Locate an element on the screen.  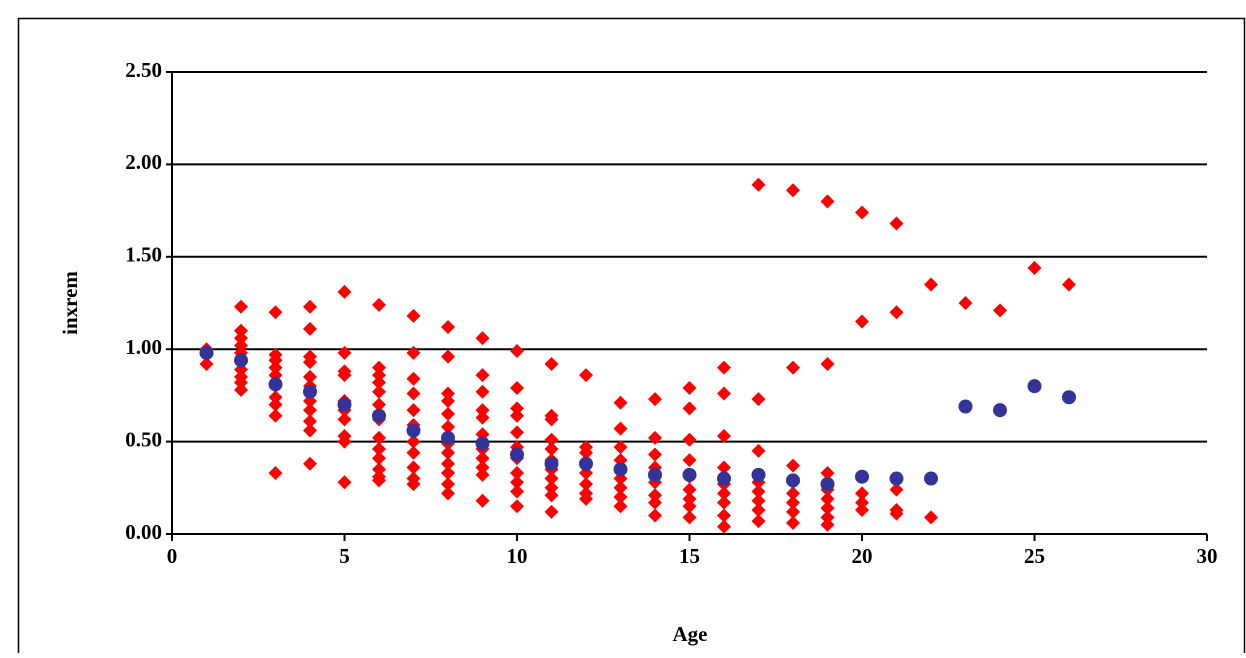
x-tick-label: 5 is located at coordinates (344, 556).